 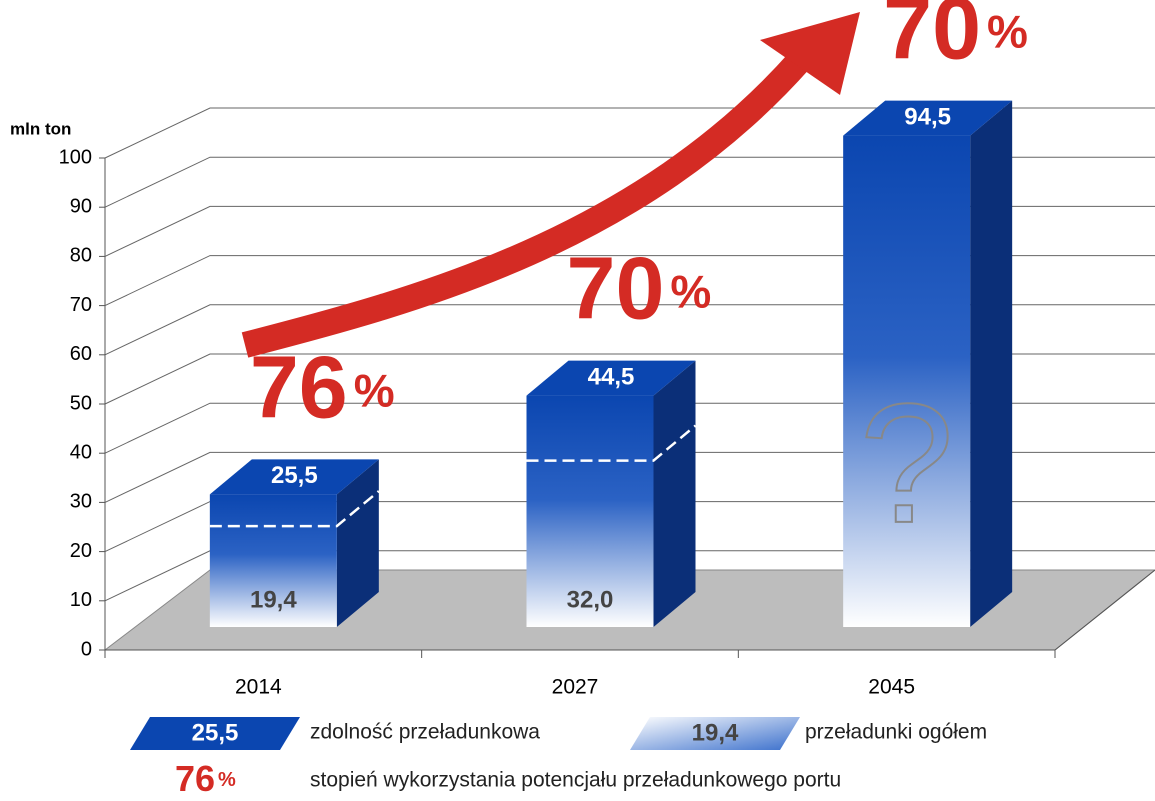 I want to click on y-tick-label: 10, so click(x=81, y=600).